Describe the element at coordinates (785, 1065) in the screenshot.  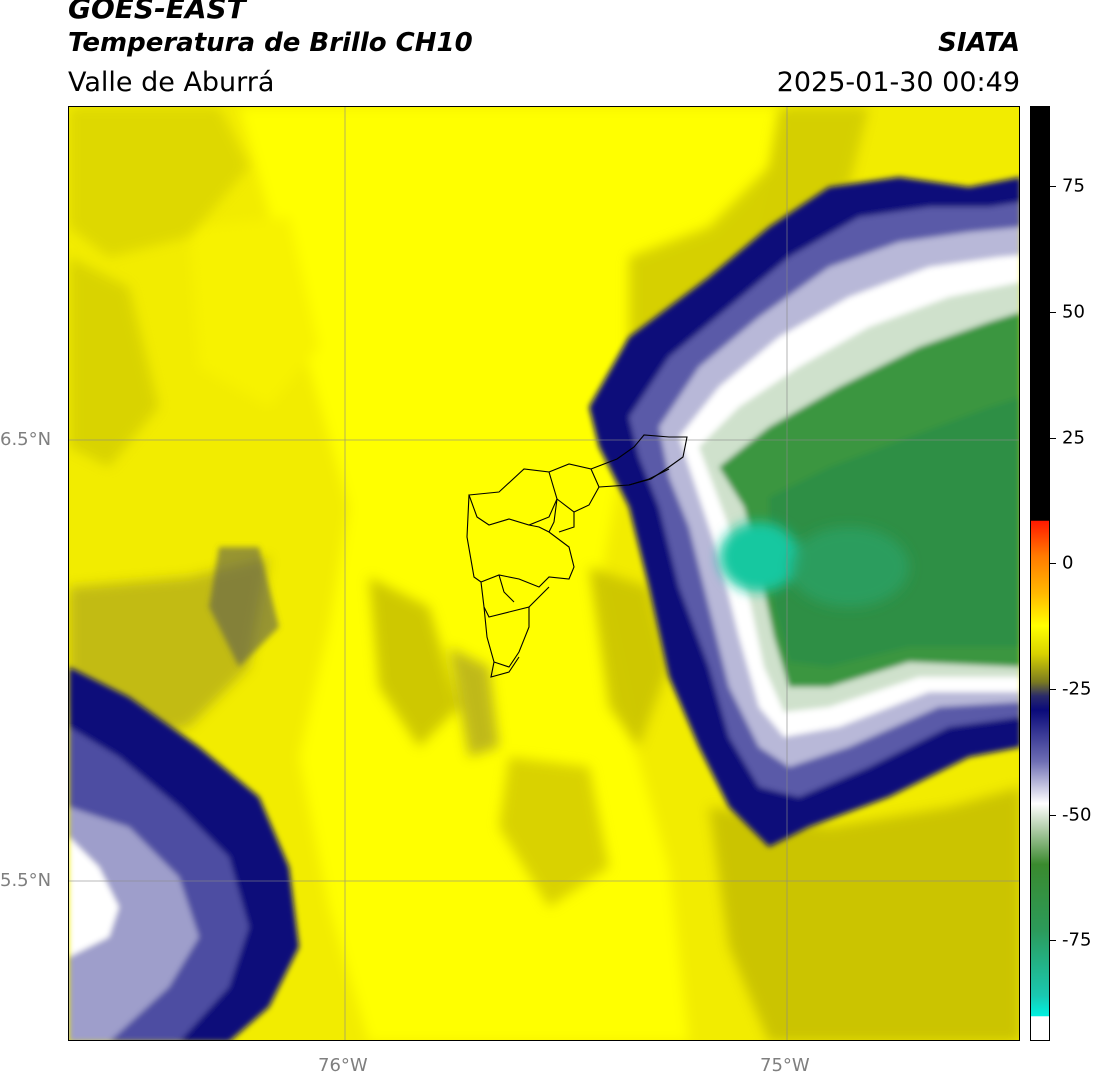
I see `lon-label-75w: 75°W` at that location.